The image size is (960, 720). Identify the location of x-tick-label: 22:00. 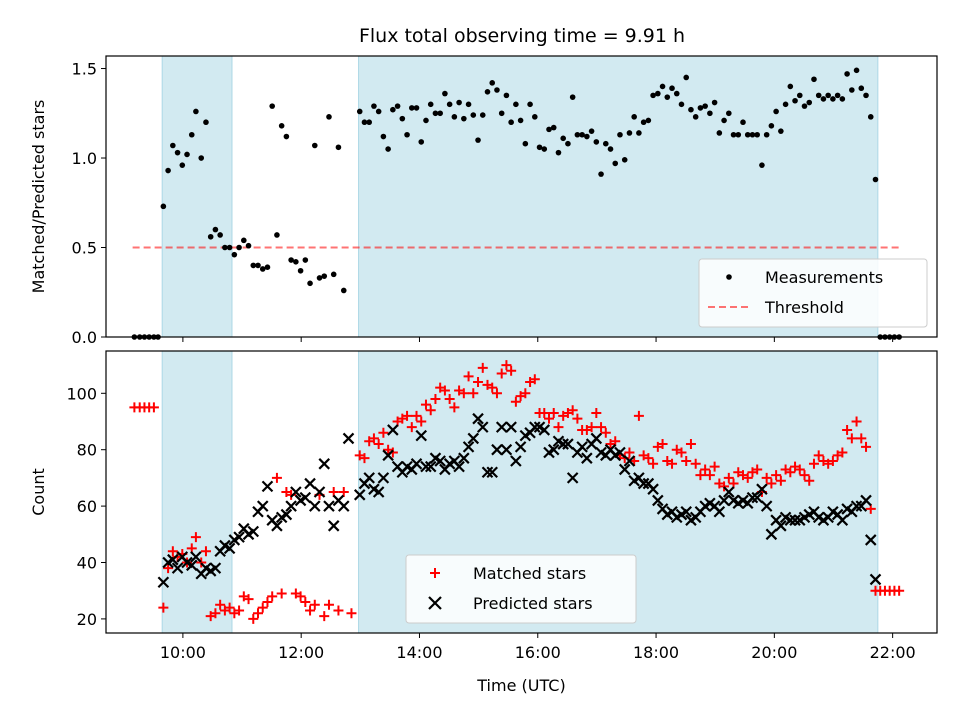
(893, 652).